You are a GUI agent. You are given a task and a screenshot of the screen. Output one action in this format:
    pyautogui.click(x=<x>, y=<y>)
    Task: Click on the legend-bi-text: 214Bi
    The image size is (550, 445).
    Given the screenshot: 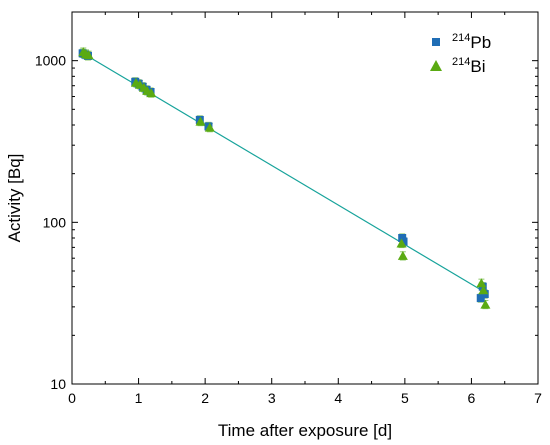 What is the action you would take?
    pyautogui.click(x=468, y=66)
    